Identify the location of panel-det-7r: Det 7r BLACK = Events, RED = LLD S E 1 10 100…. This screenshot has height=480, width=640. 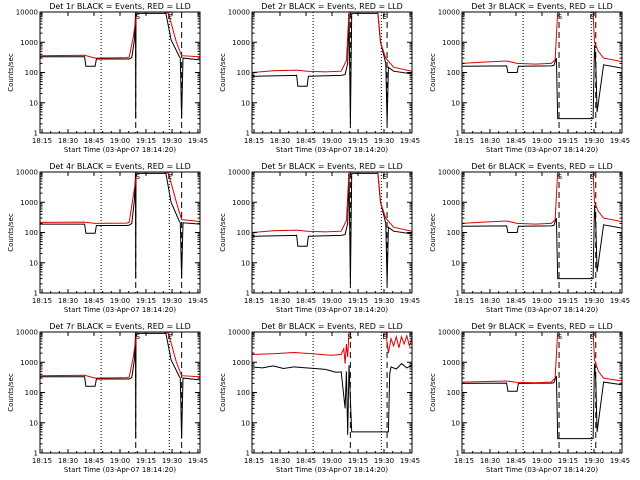
(107, 398).